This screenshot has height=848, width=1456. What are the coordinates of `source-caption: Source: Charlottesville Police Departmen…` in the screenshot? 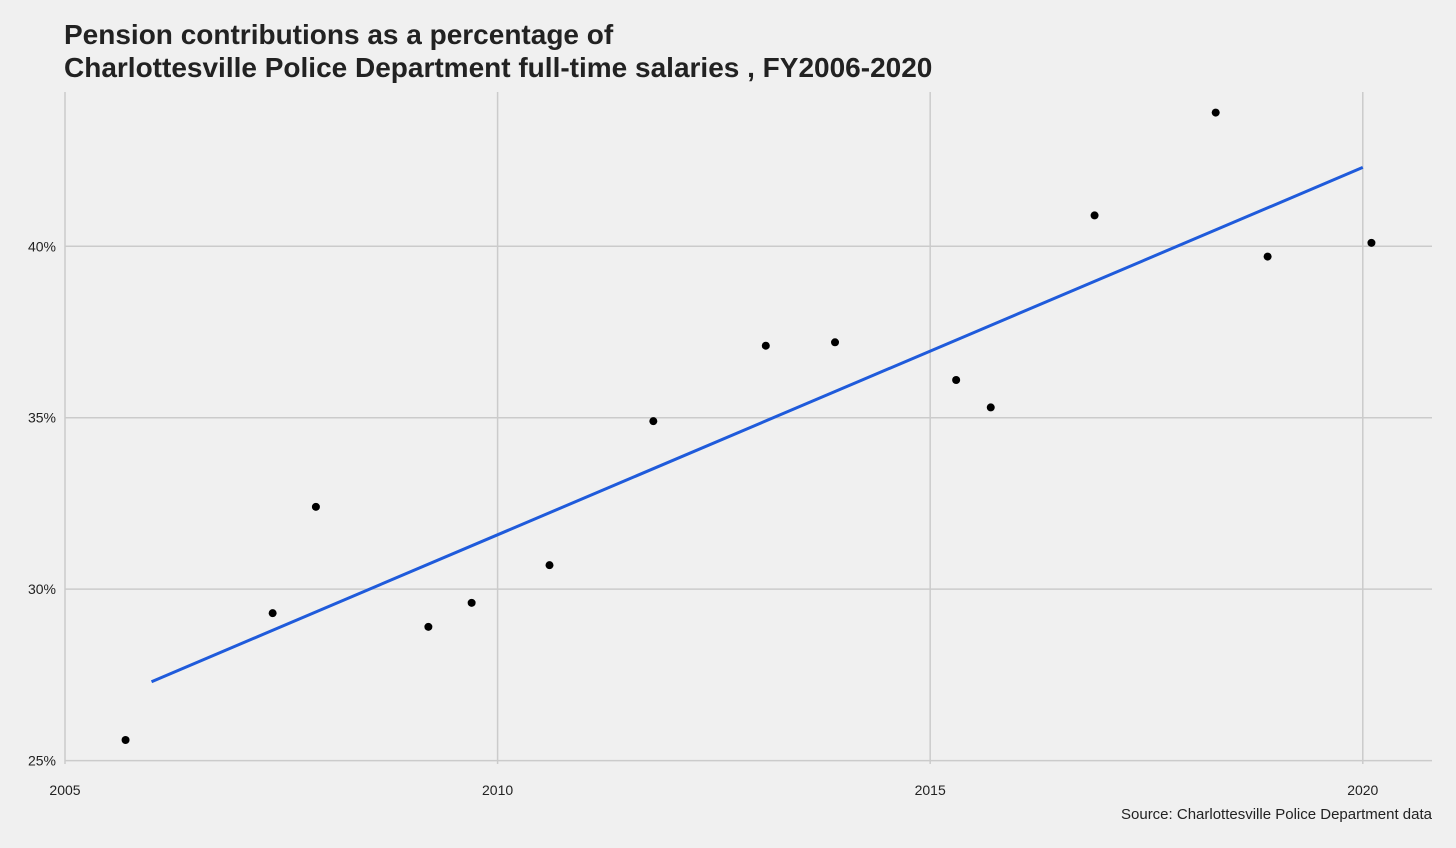 It's located at (1276, 814).